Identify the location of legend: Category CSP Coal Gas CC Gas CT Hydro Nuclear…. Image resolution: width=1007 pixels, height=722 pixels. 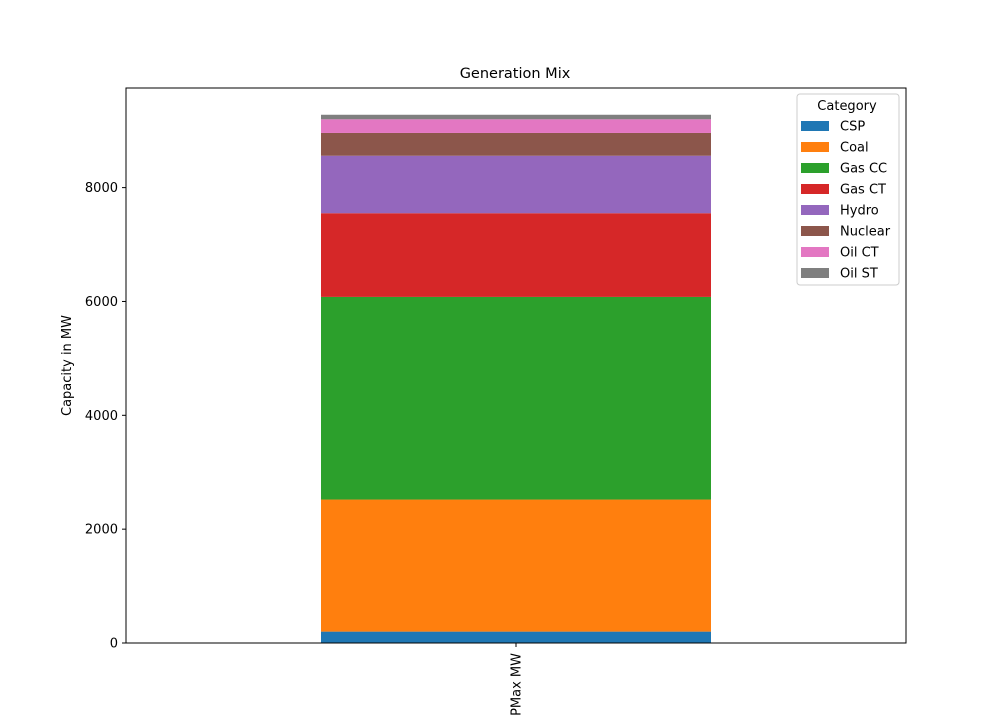
(848, 189).